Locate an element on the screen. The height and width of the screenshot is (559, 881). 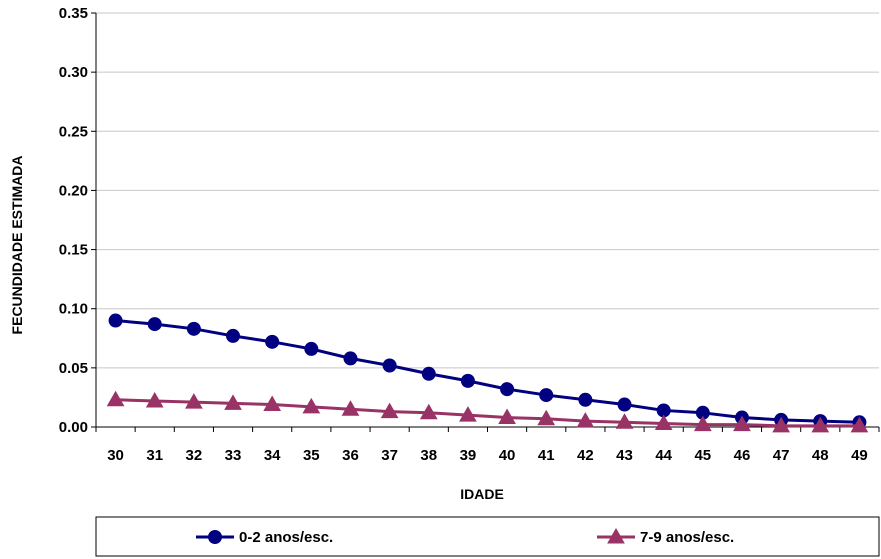
x-tick-label: 30 is located at coordinates (115, 455).